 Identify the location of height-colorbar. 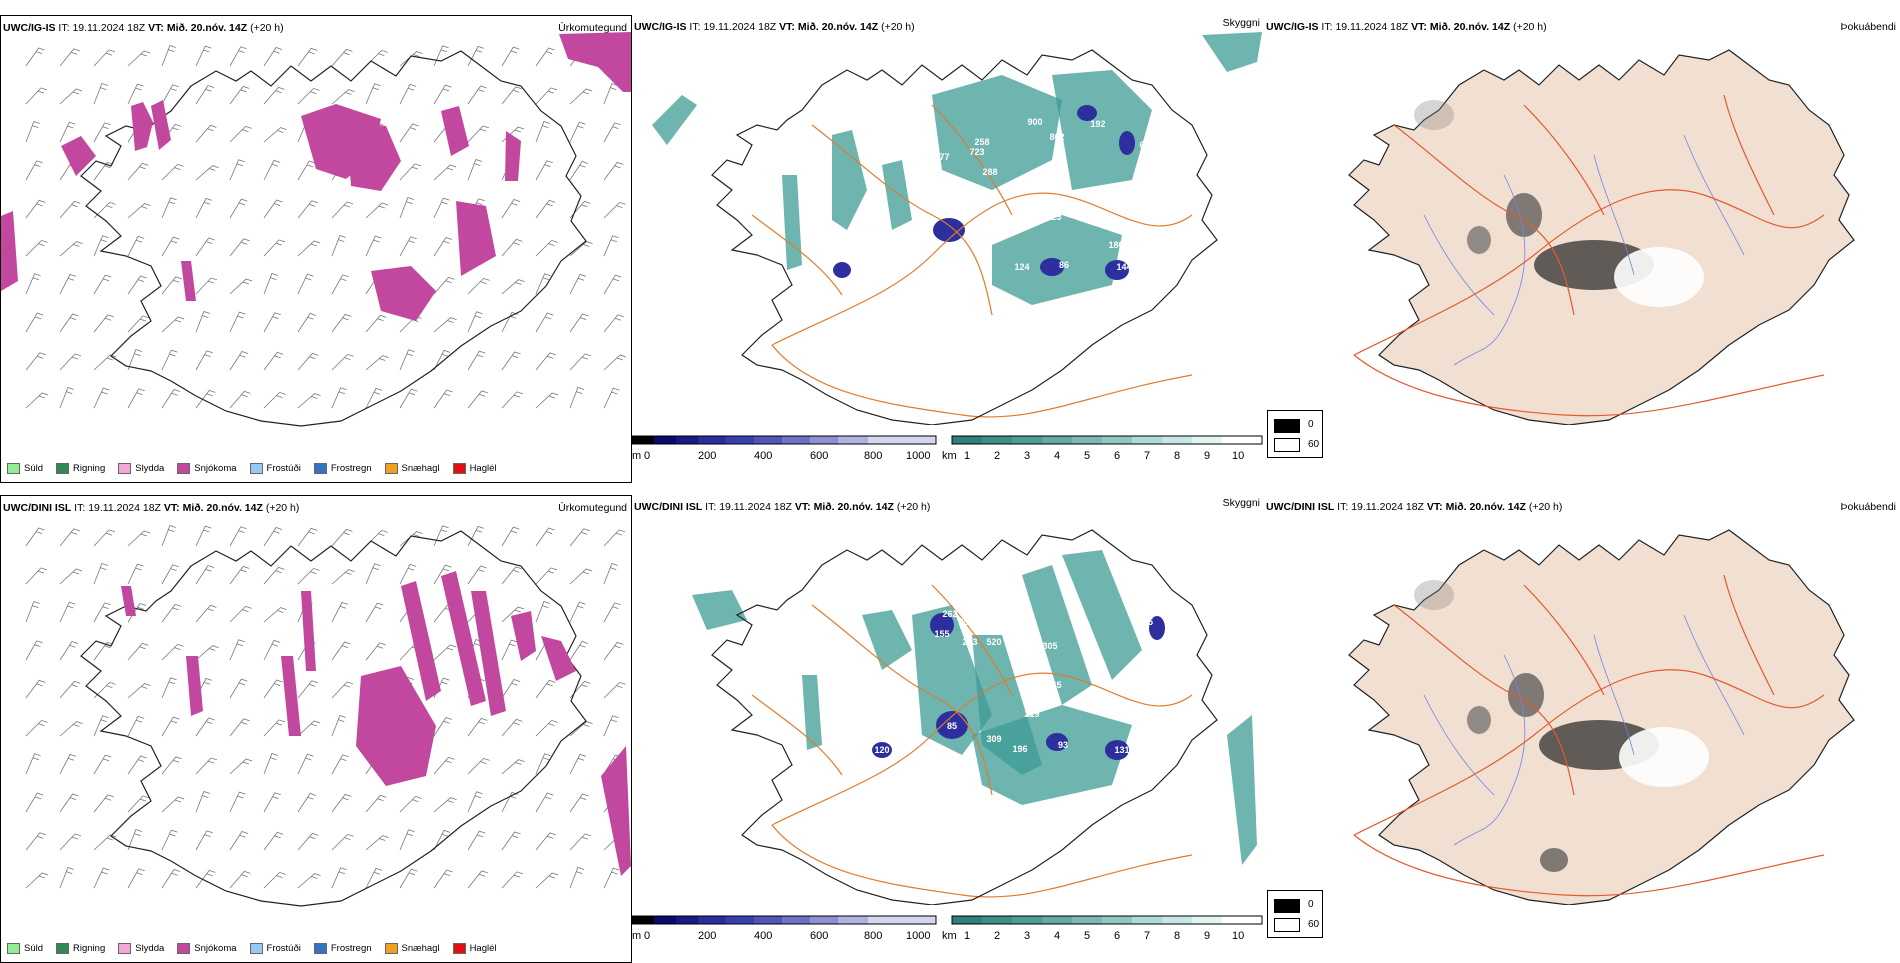
(784, 440).